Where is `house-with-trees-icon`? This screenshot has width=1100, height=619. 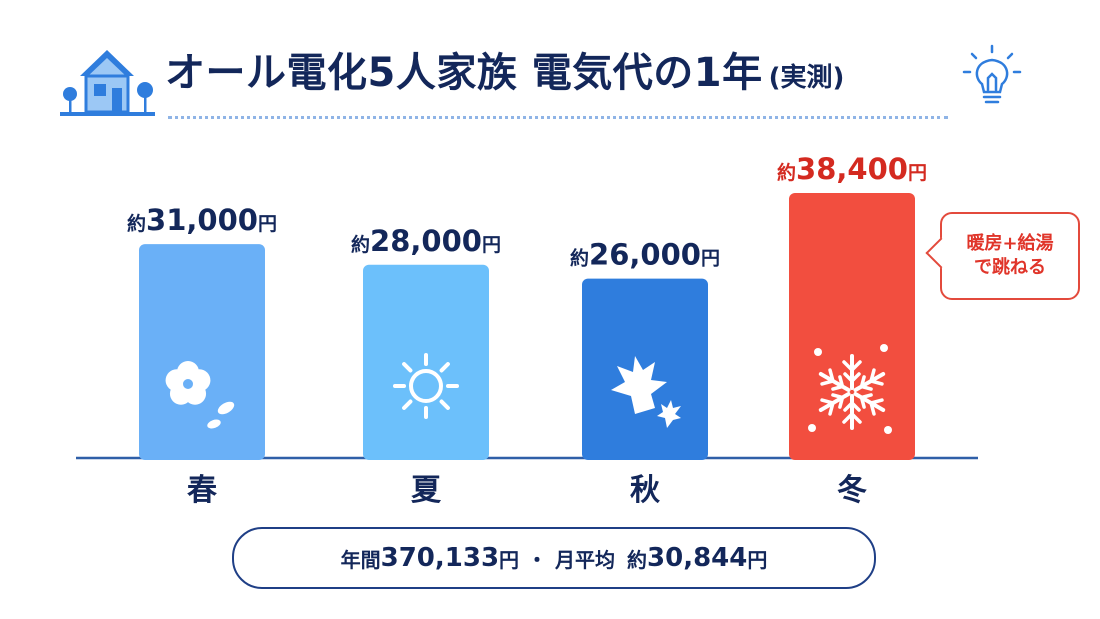
house-with-trees-icon is located at coordinates (107, 83).